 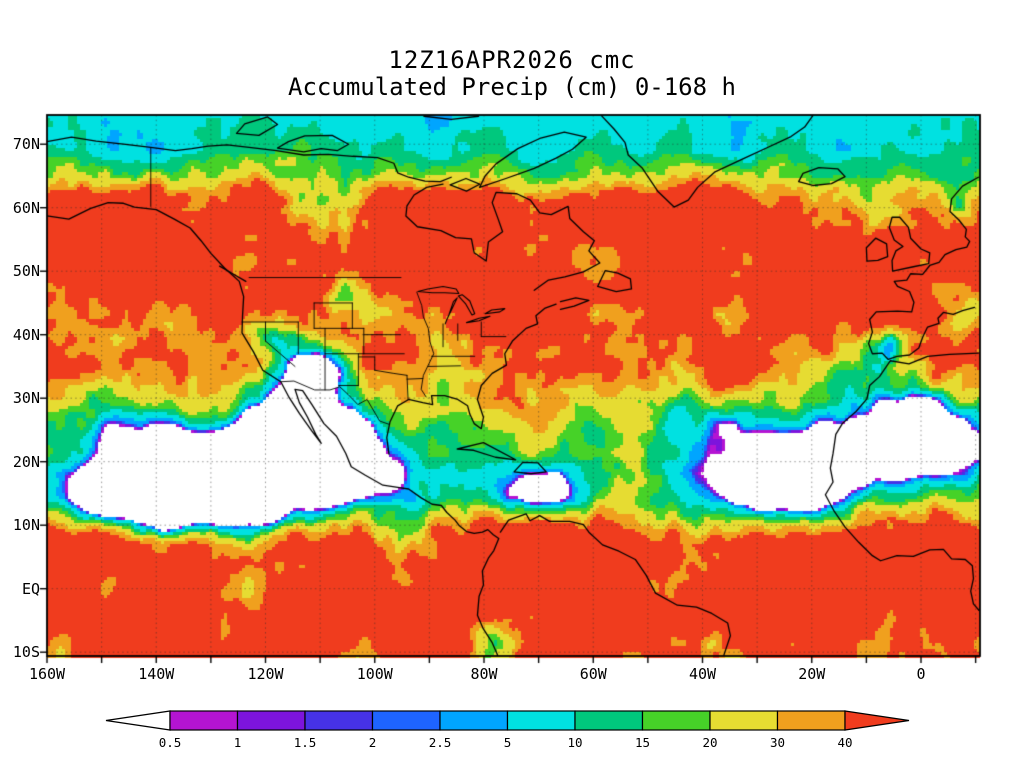 What do you see at coordinates (373, 742) in the screenshot?
I see `colorbar-tick-label: 2` at bounding box center [373, 742].